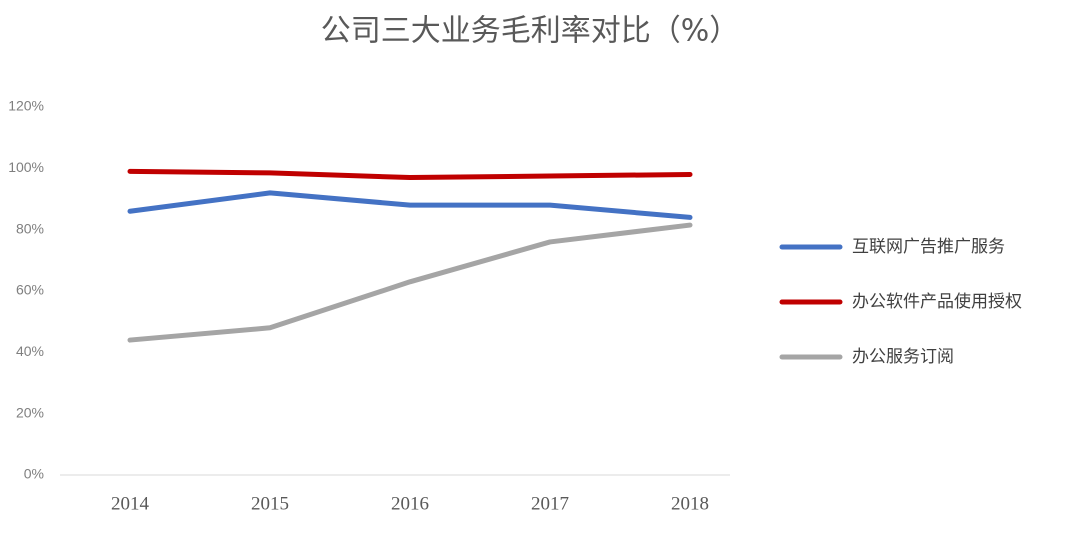  I want to click on y-tick-label: 20%, so click(30, 412).